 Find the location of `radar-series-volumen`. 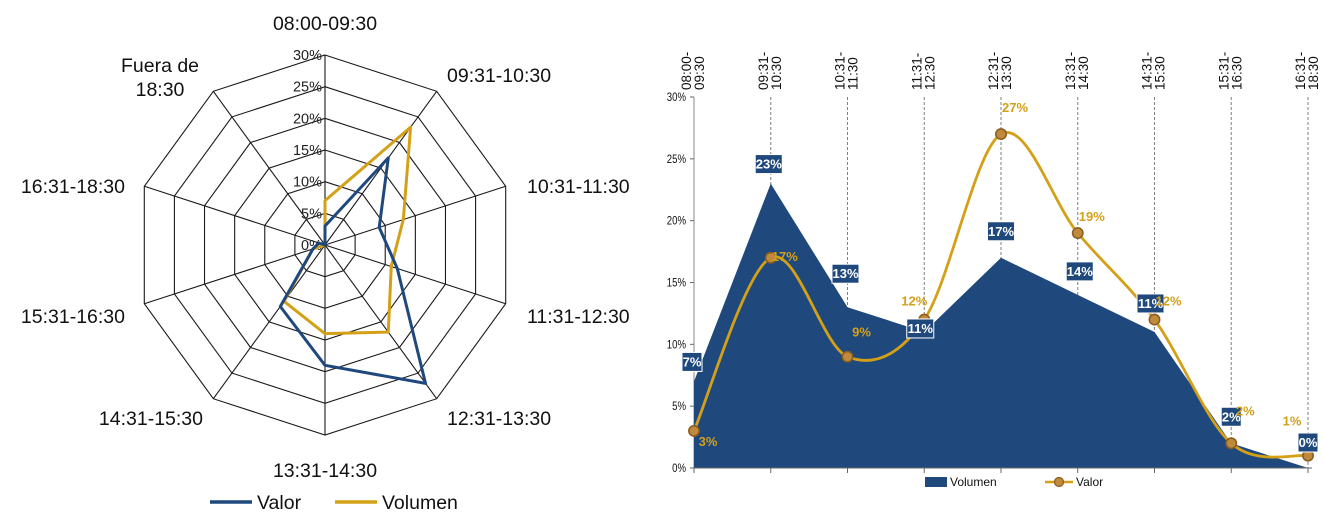

radar-series-volumen is located at coordinates (347, 230).